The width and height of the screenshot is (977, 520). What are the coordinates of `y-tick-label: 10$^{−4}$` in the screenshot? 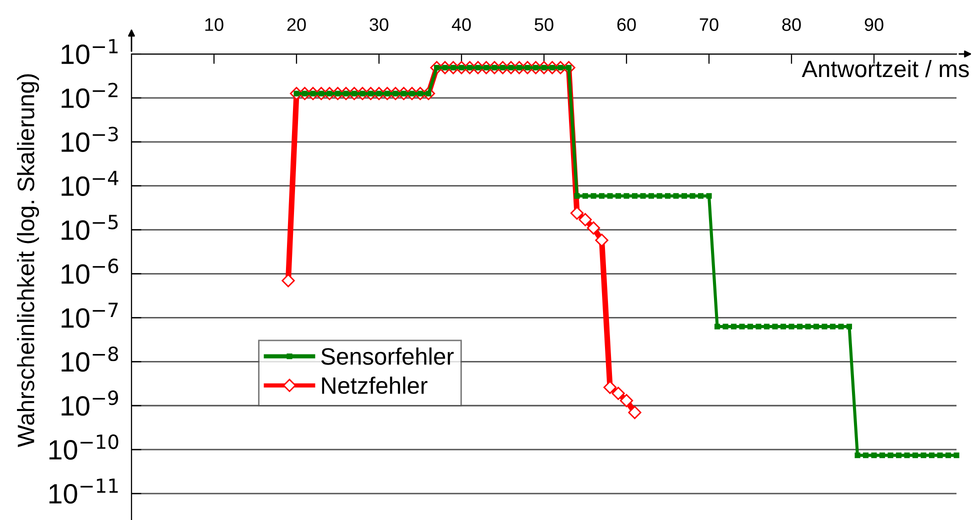 It's located at (90, 183).